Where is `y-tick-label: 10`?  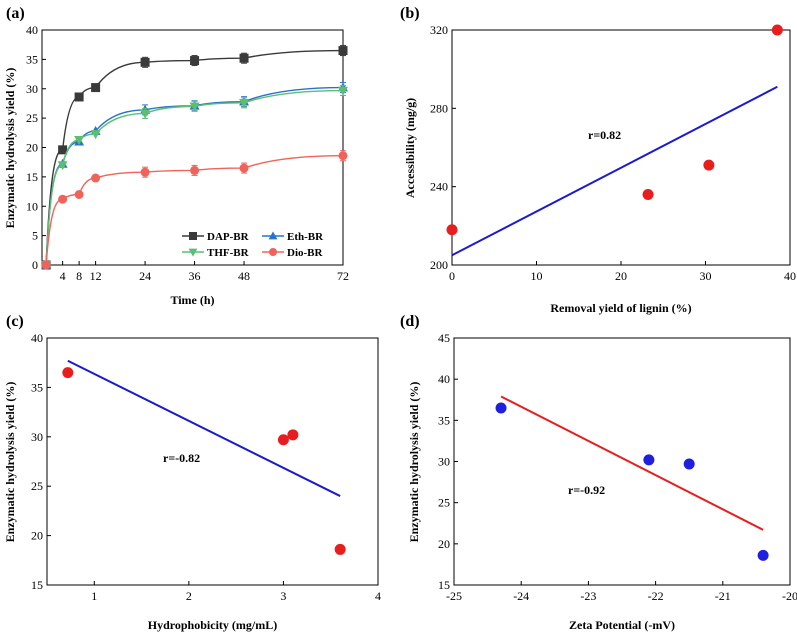 y-tick-label: 10 is located at coordinates (32, 206).